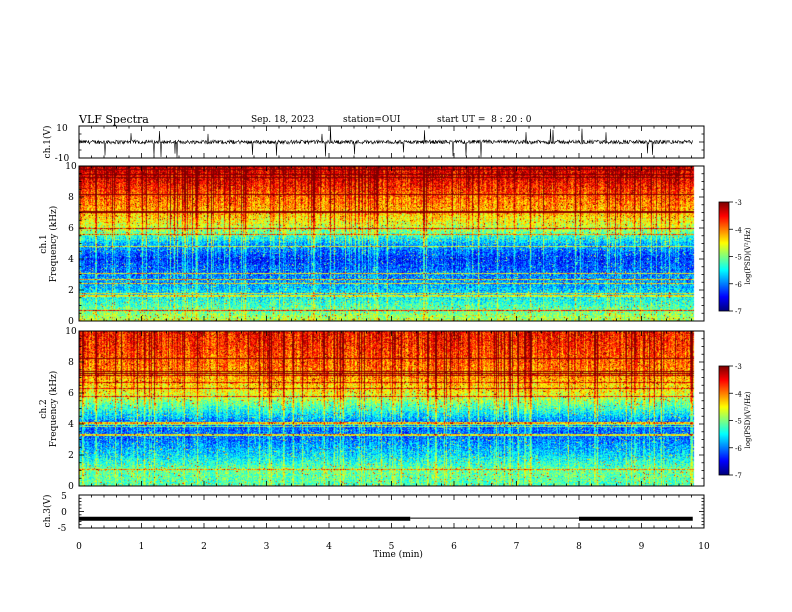 Image resolution: width=792 pixels, height=612 pixels. Describe the element at coordinates (372, 120) in the screenshot. I see `header-station: station=OUI` at that location.